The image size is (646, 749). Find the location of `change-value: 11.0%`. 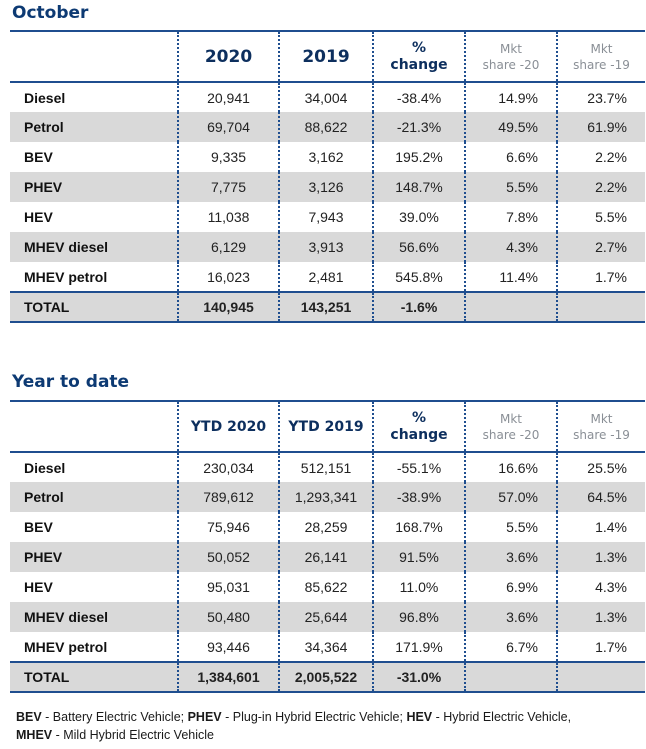

change-value: 11.0% is located at coordinates (419, 587).